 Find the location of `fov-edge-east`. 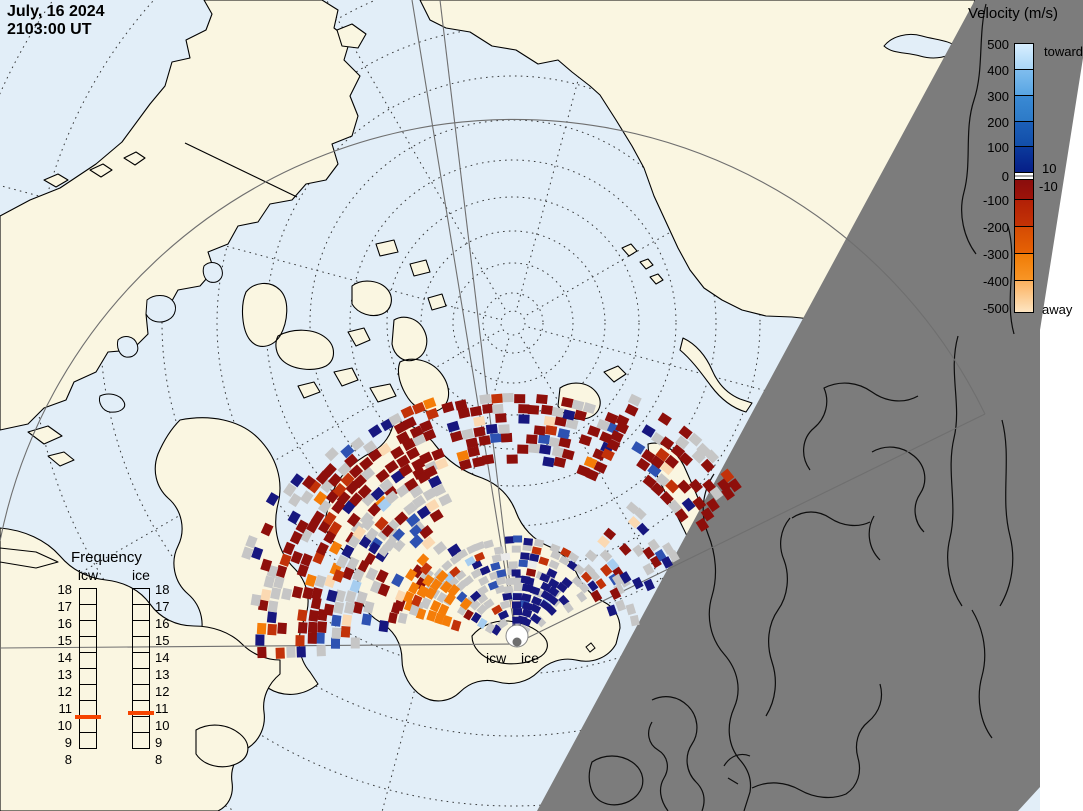

fov-edge-east is located at coordinates (751, 528).